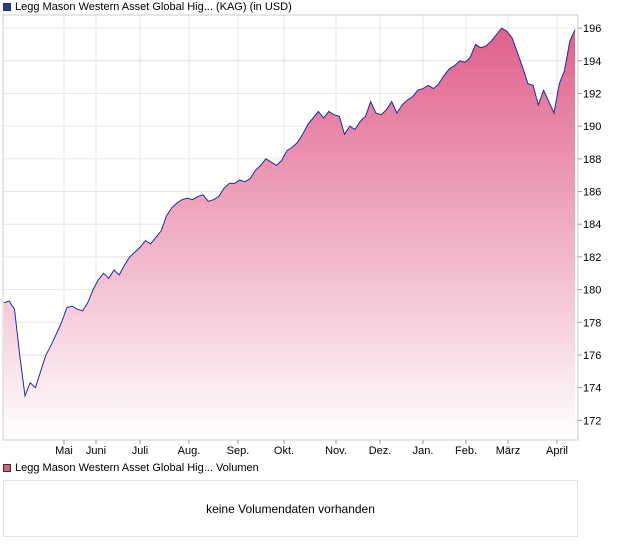  Describe the element at coordinates (592, 193) in the screenshot. I see `y-tick-label: 186` at that location.